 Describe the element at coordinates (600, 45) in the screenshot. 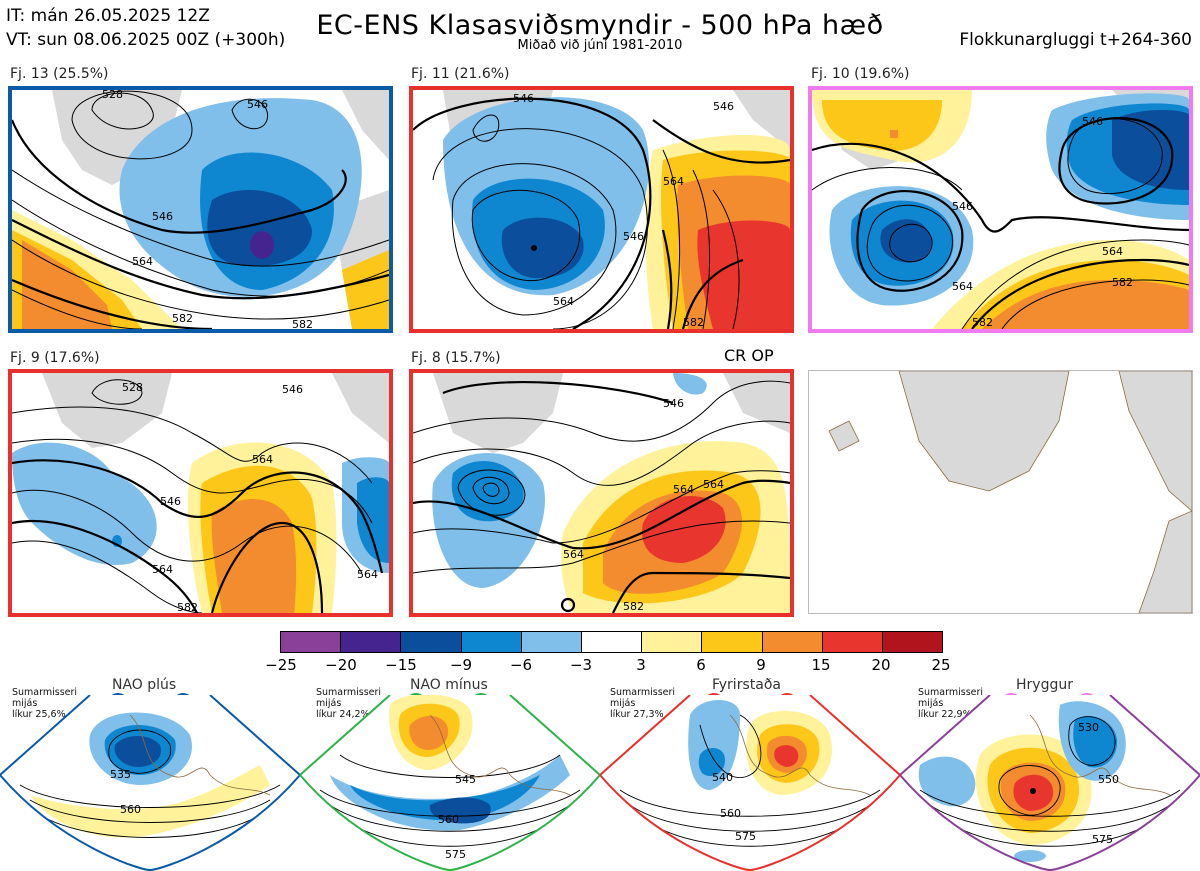

I see `page-subtitle: Miðað við júní 1981-2010` at that location.